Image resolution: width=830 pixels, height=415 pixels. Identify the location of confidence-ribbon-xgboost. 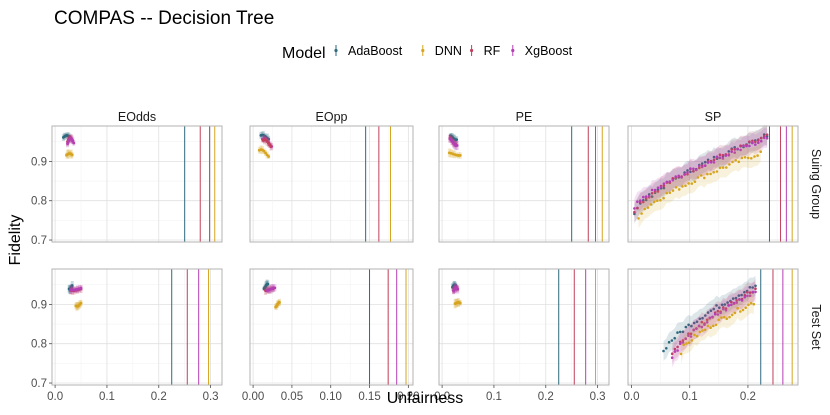
(701, 173).